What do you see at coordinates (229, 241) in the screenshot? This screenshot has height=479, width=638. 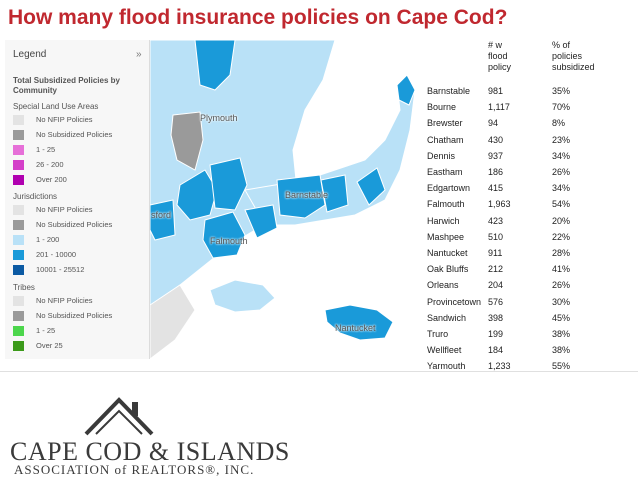 I see `map-label-falmouth: Falmouth` at bounding box center [229, 241].